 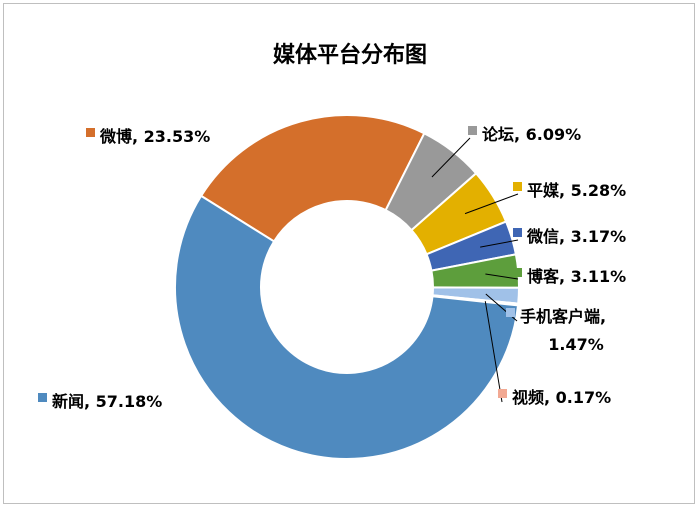 What do you see at coordinates (576, 344) in the screenshot?
I see `data-label-line2-手机客户端: 1.47%` at bounding box center [576, 344].